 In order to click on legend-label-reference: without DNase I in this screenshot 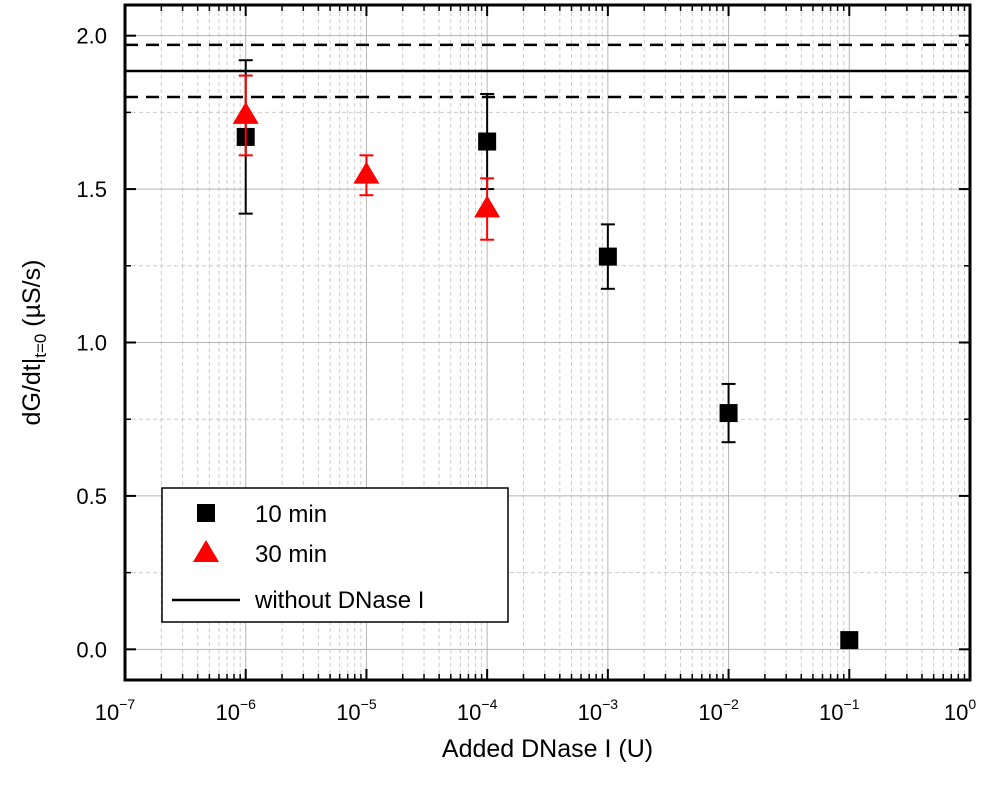, I will do `click(339, 600)`.